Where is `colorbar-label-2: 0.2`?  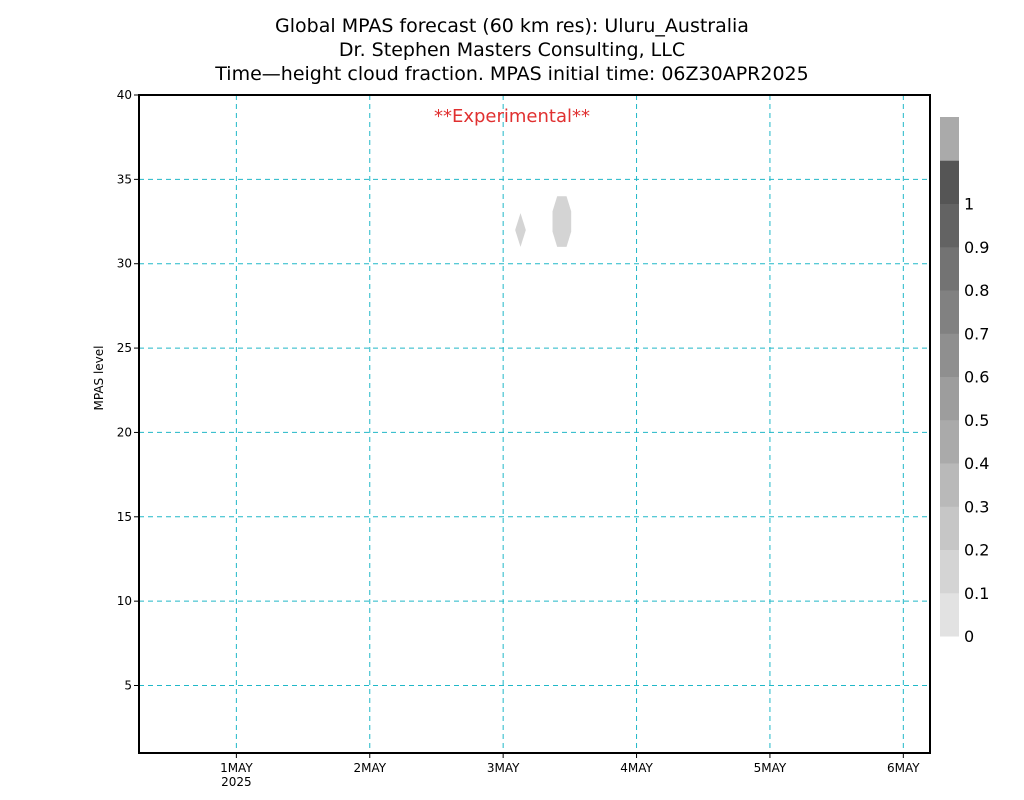 colorbar-label-2: 0.2 is located at coordinates (976, 550).